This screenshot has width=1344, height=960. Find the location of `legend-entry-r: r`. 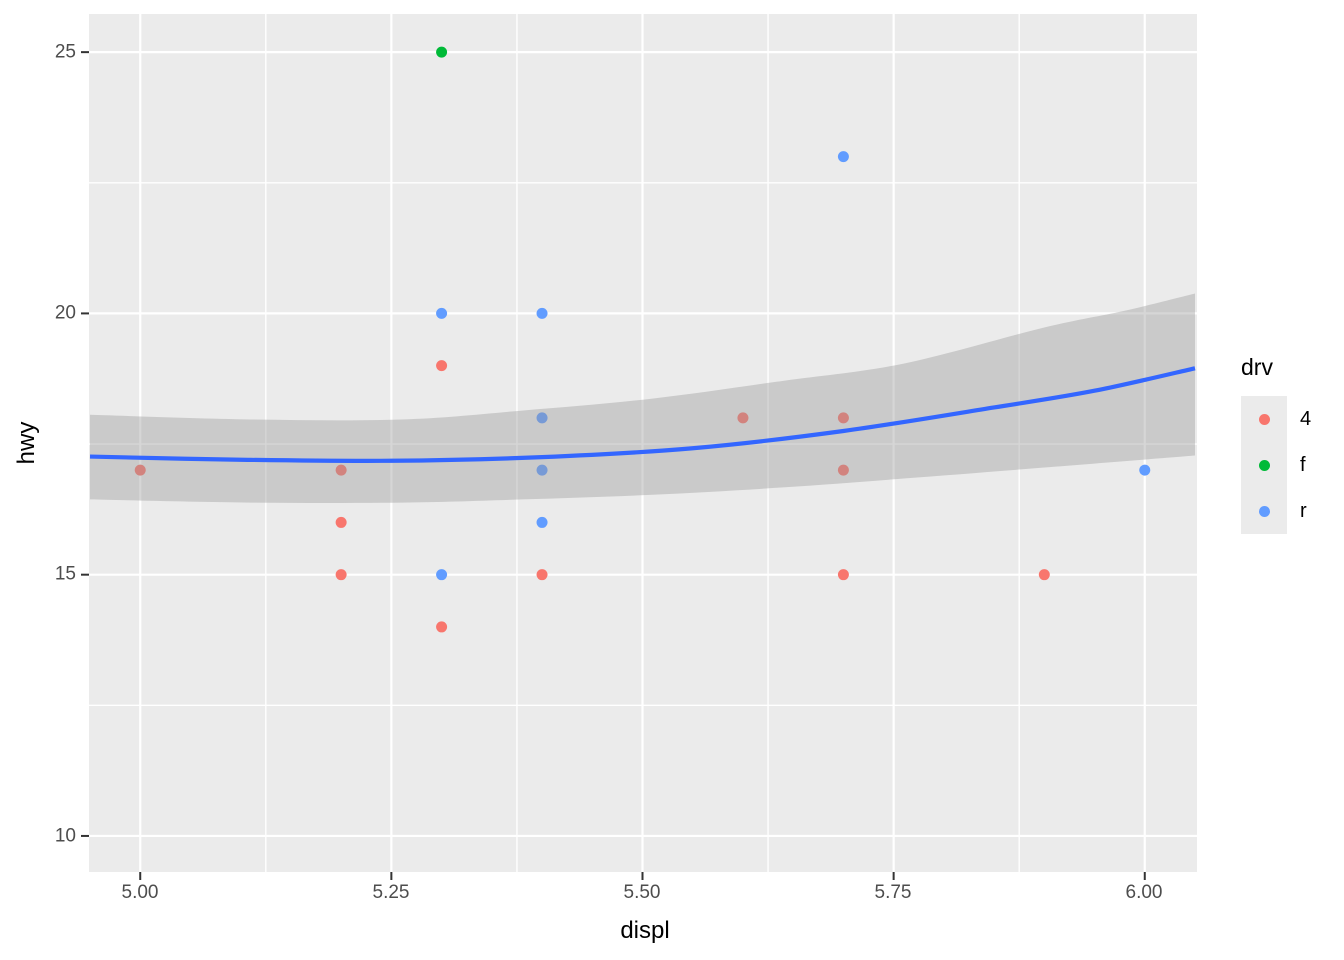

legend-entry-r: r is located at coordinates (1276, 511).